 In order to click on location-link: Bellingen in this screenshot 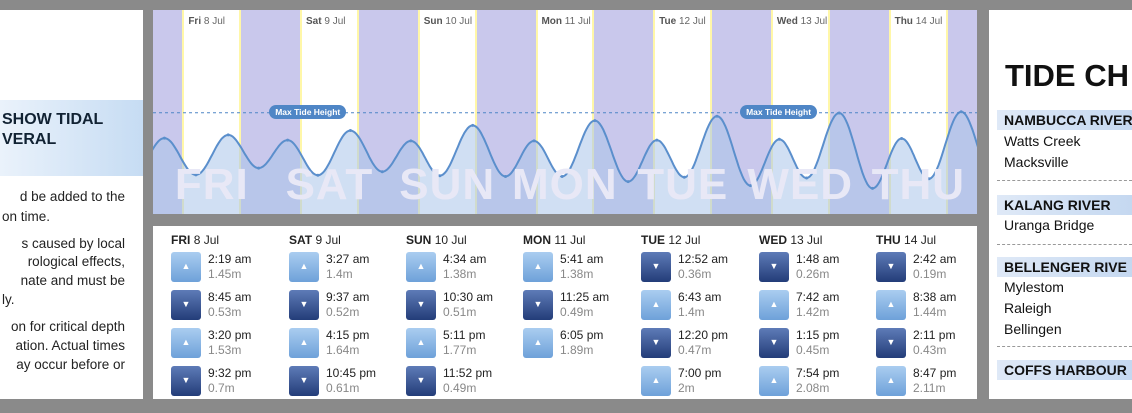, I will do `click(1033, 329)`.